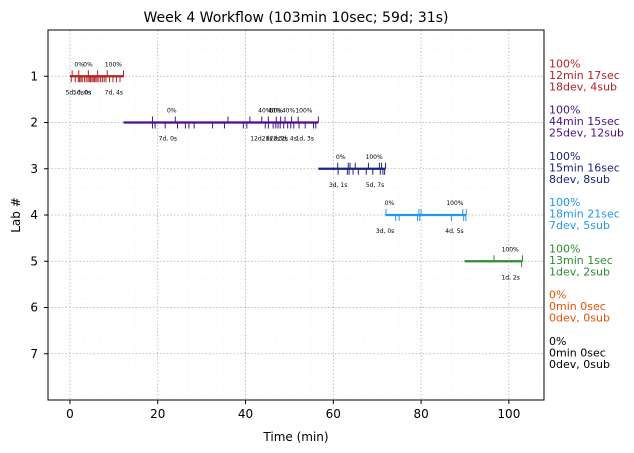  What do you see at coordinates (293, 410) in the screenshot?
I see `x-axis-ticks: 0 20 40 60 80 100` at bounding box center [293, 410].